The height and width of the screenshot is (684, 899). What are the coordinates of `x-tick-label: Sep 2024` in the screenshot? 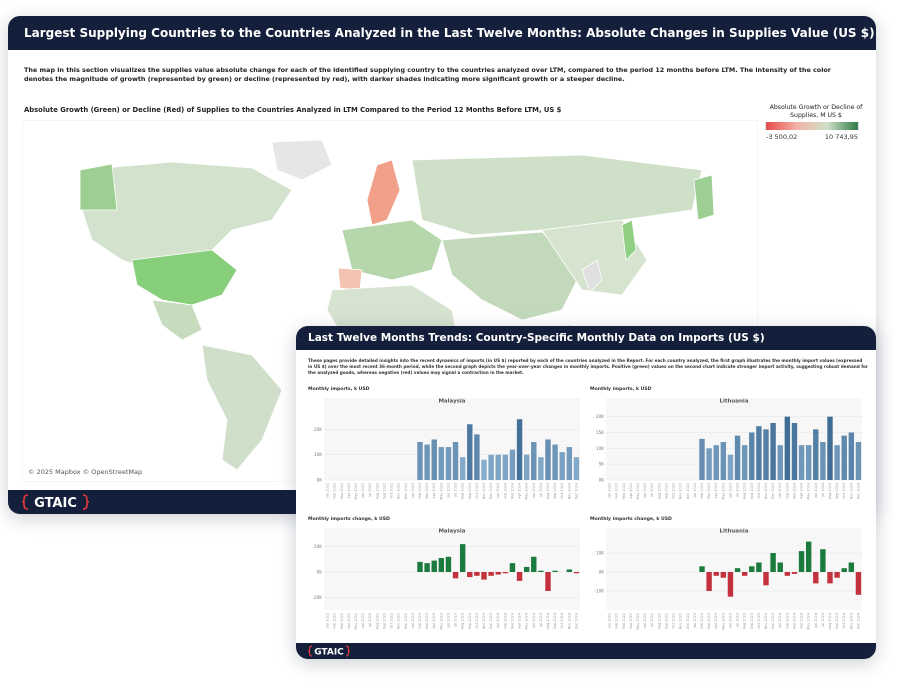 It's located at (555, 491).